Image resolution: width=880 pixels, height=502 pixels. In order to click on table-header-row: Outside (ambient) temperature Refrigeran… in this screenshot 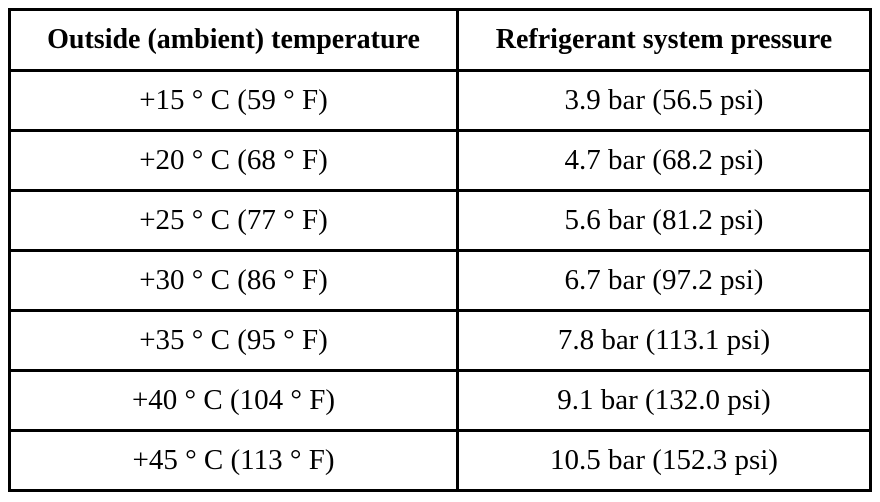, I will do `click(440, 40)`.